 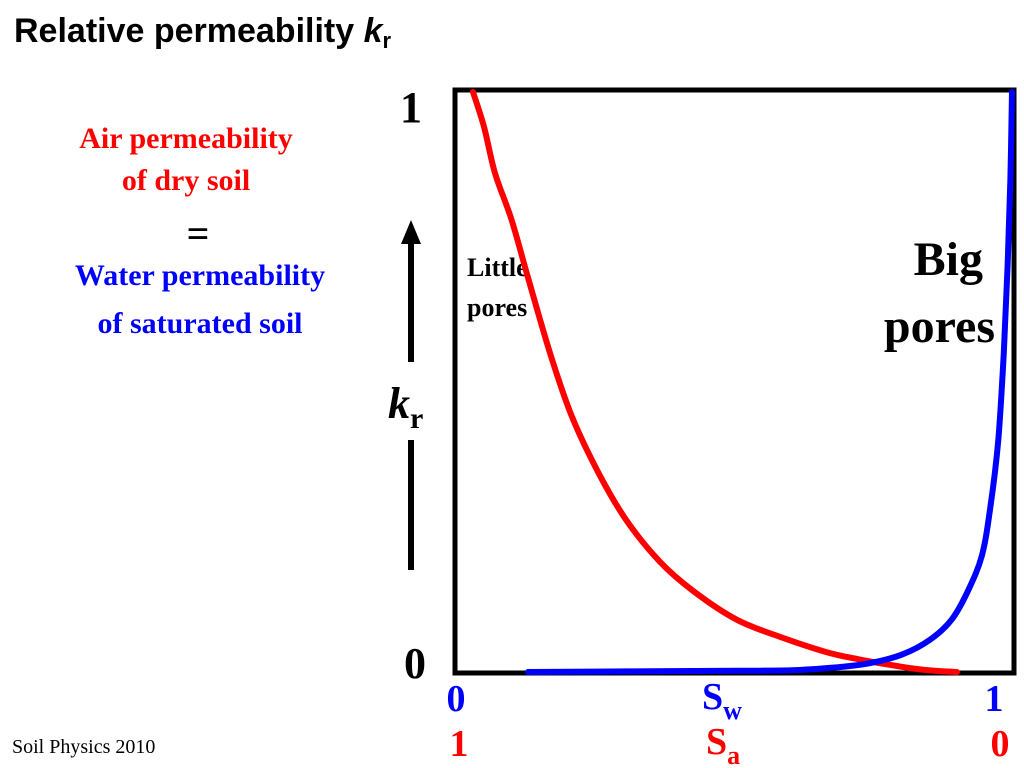 I want to click on little-pores-label: Little pores, so click(x=500, y=287).